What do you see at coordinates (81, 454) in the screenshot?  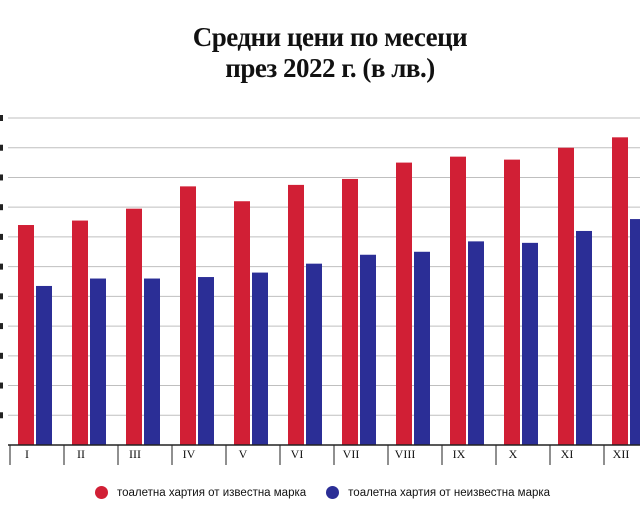 I see `x-tick-label: II` at bounding box center [81, 454].